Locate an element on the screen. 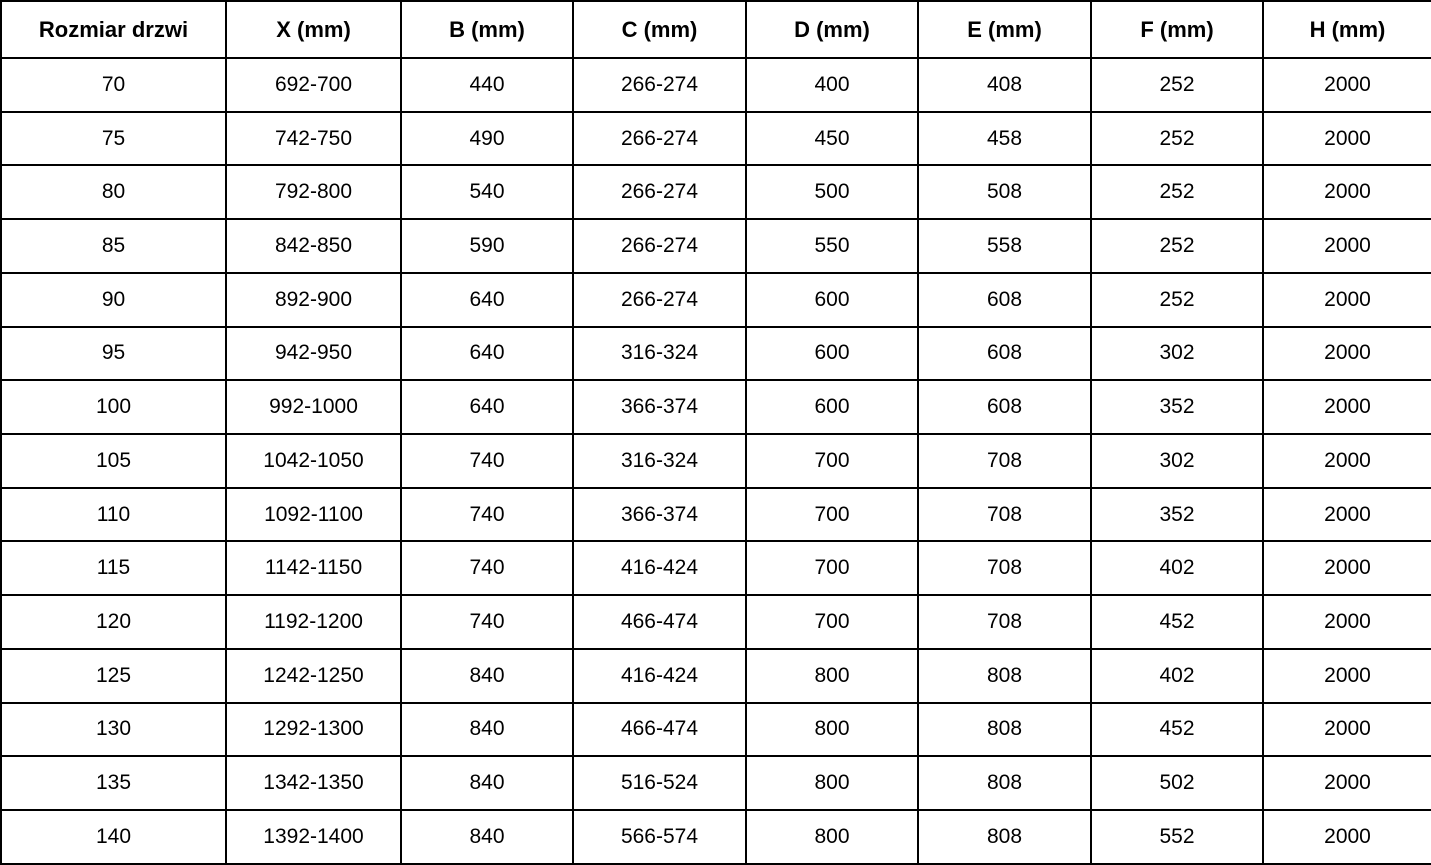 This screenshot has height=865, width=1431. table-cell: 608 is located at coordinates (1004, 299).